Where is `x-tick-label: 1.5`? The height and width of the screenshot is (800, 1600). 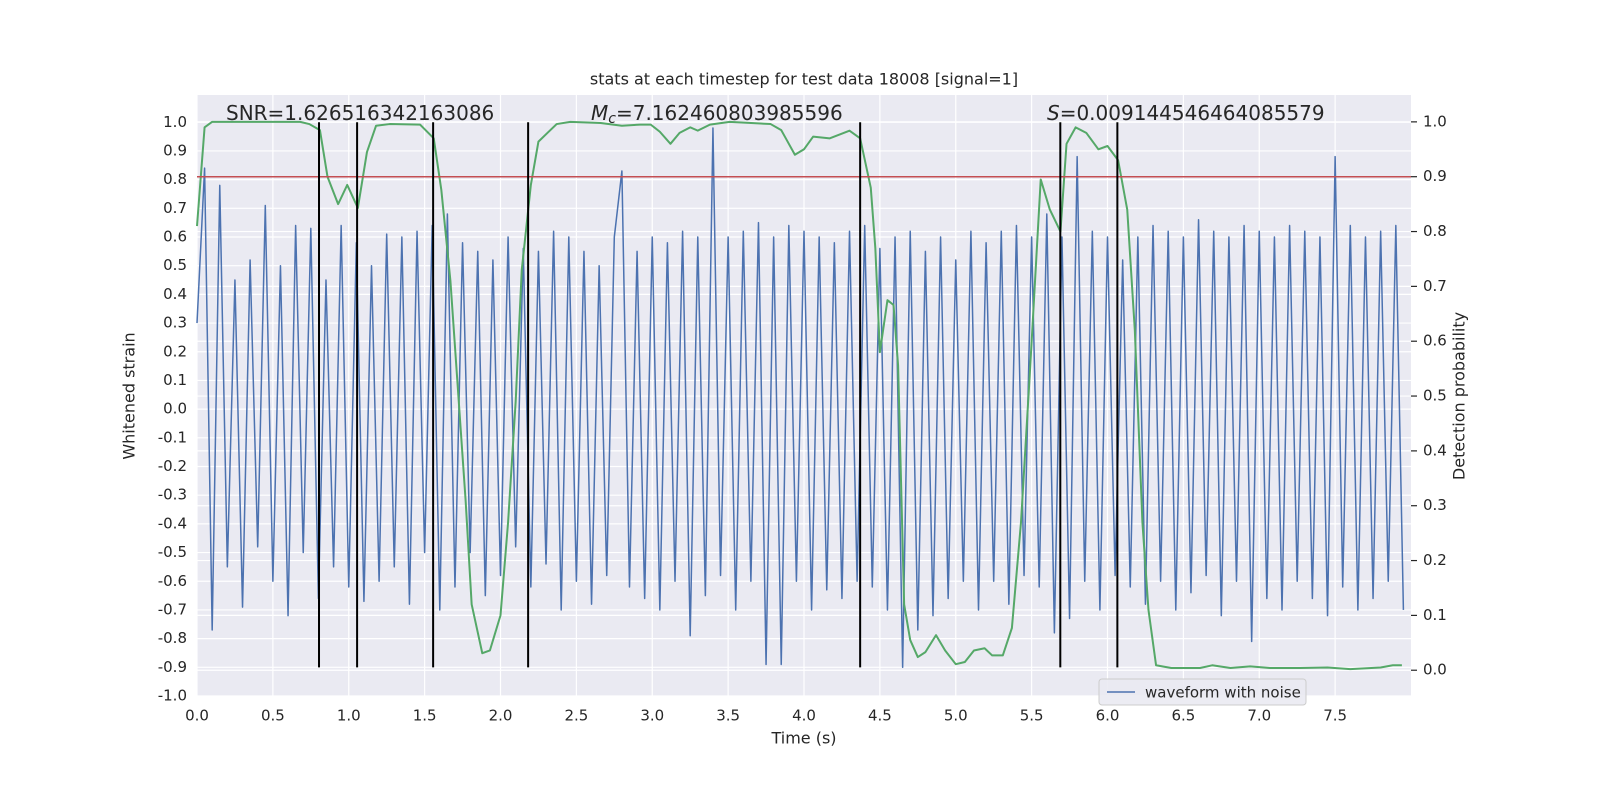 x-tick-label: 1.5 is located at coordinates (425, 716).